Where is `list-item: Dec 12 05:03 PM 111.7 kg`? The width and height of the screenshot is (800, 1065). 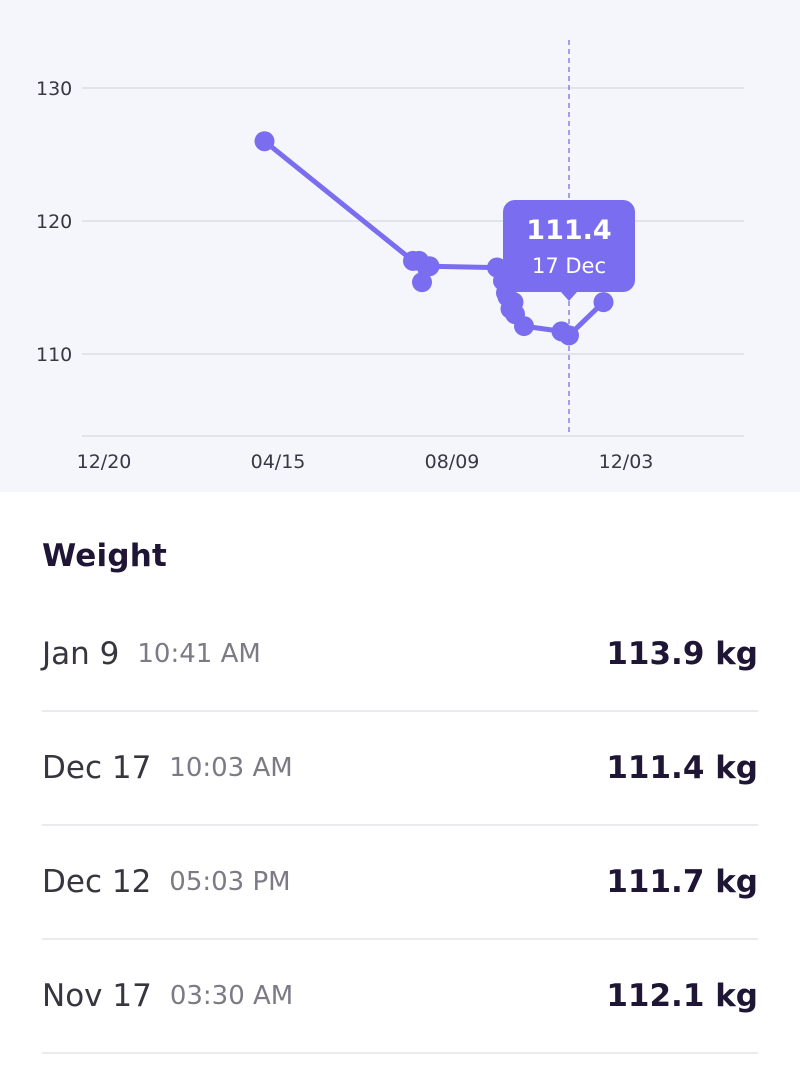
list-item: Dec 12 05:03 PM 111.7 kg is located at coordinates (400, 883).